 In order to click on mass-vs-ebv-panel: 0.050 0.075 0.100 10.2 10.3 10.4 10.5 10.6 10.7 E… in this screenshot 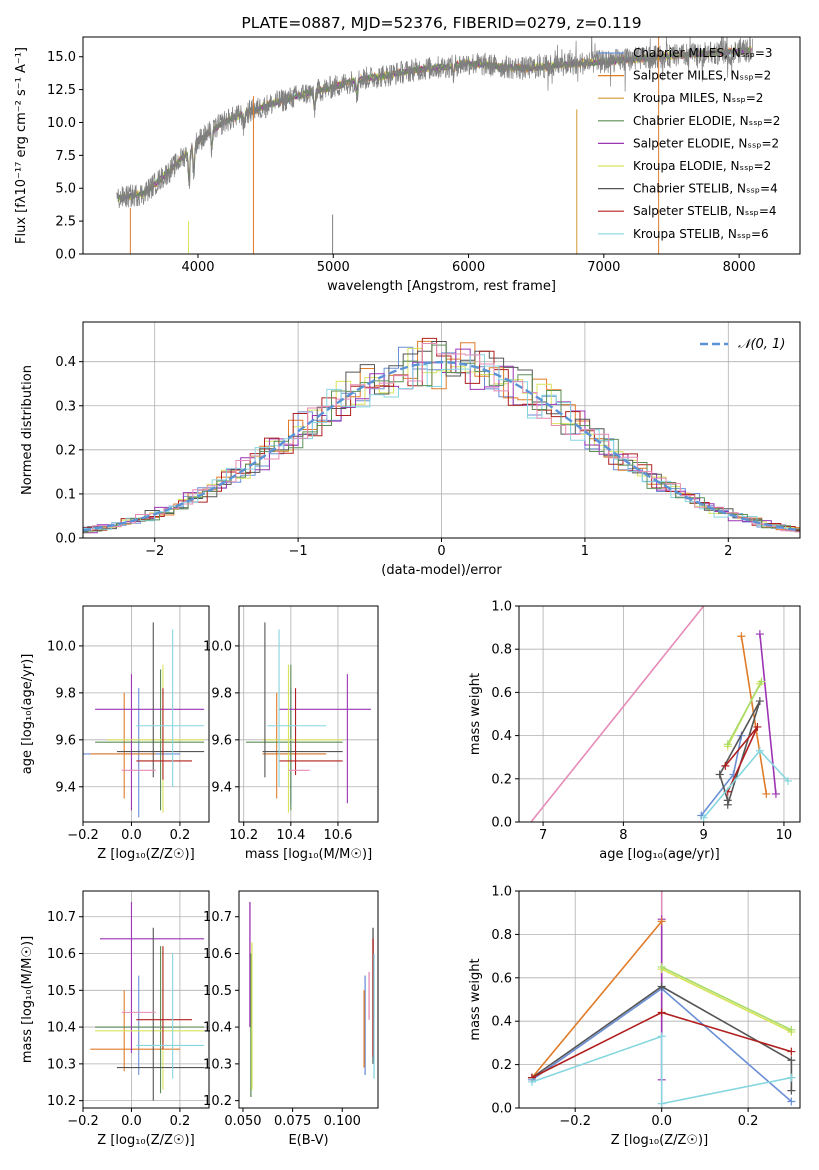, I will do `click(291, 1019)`.